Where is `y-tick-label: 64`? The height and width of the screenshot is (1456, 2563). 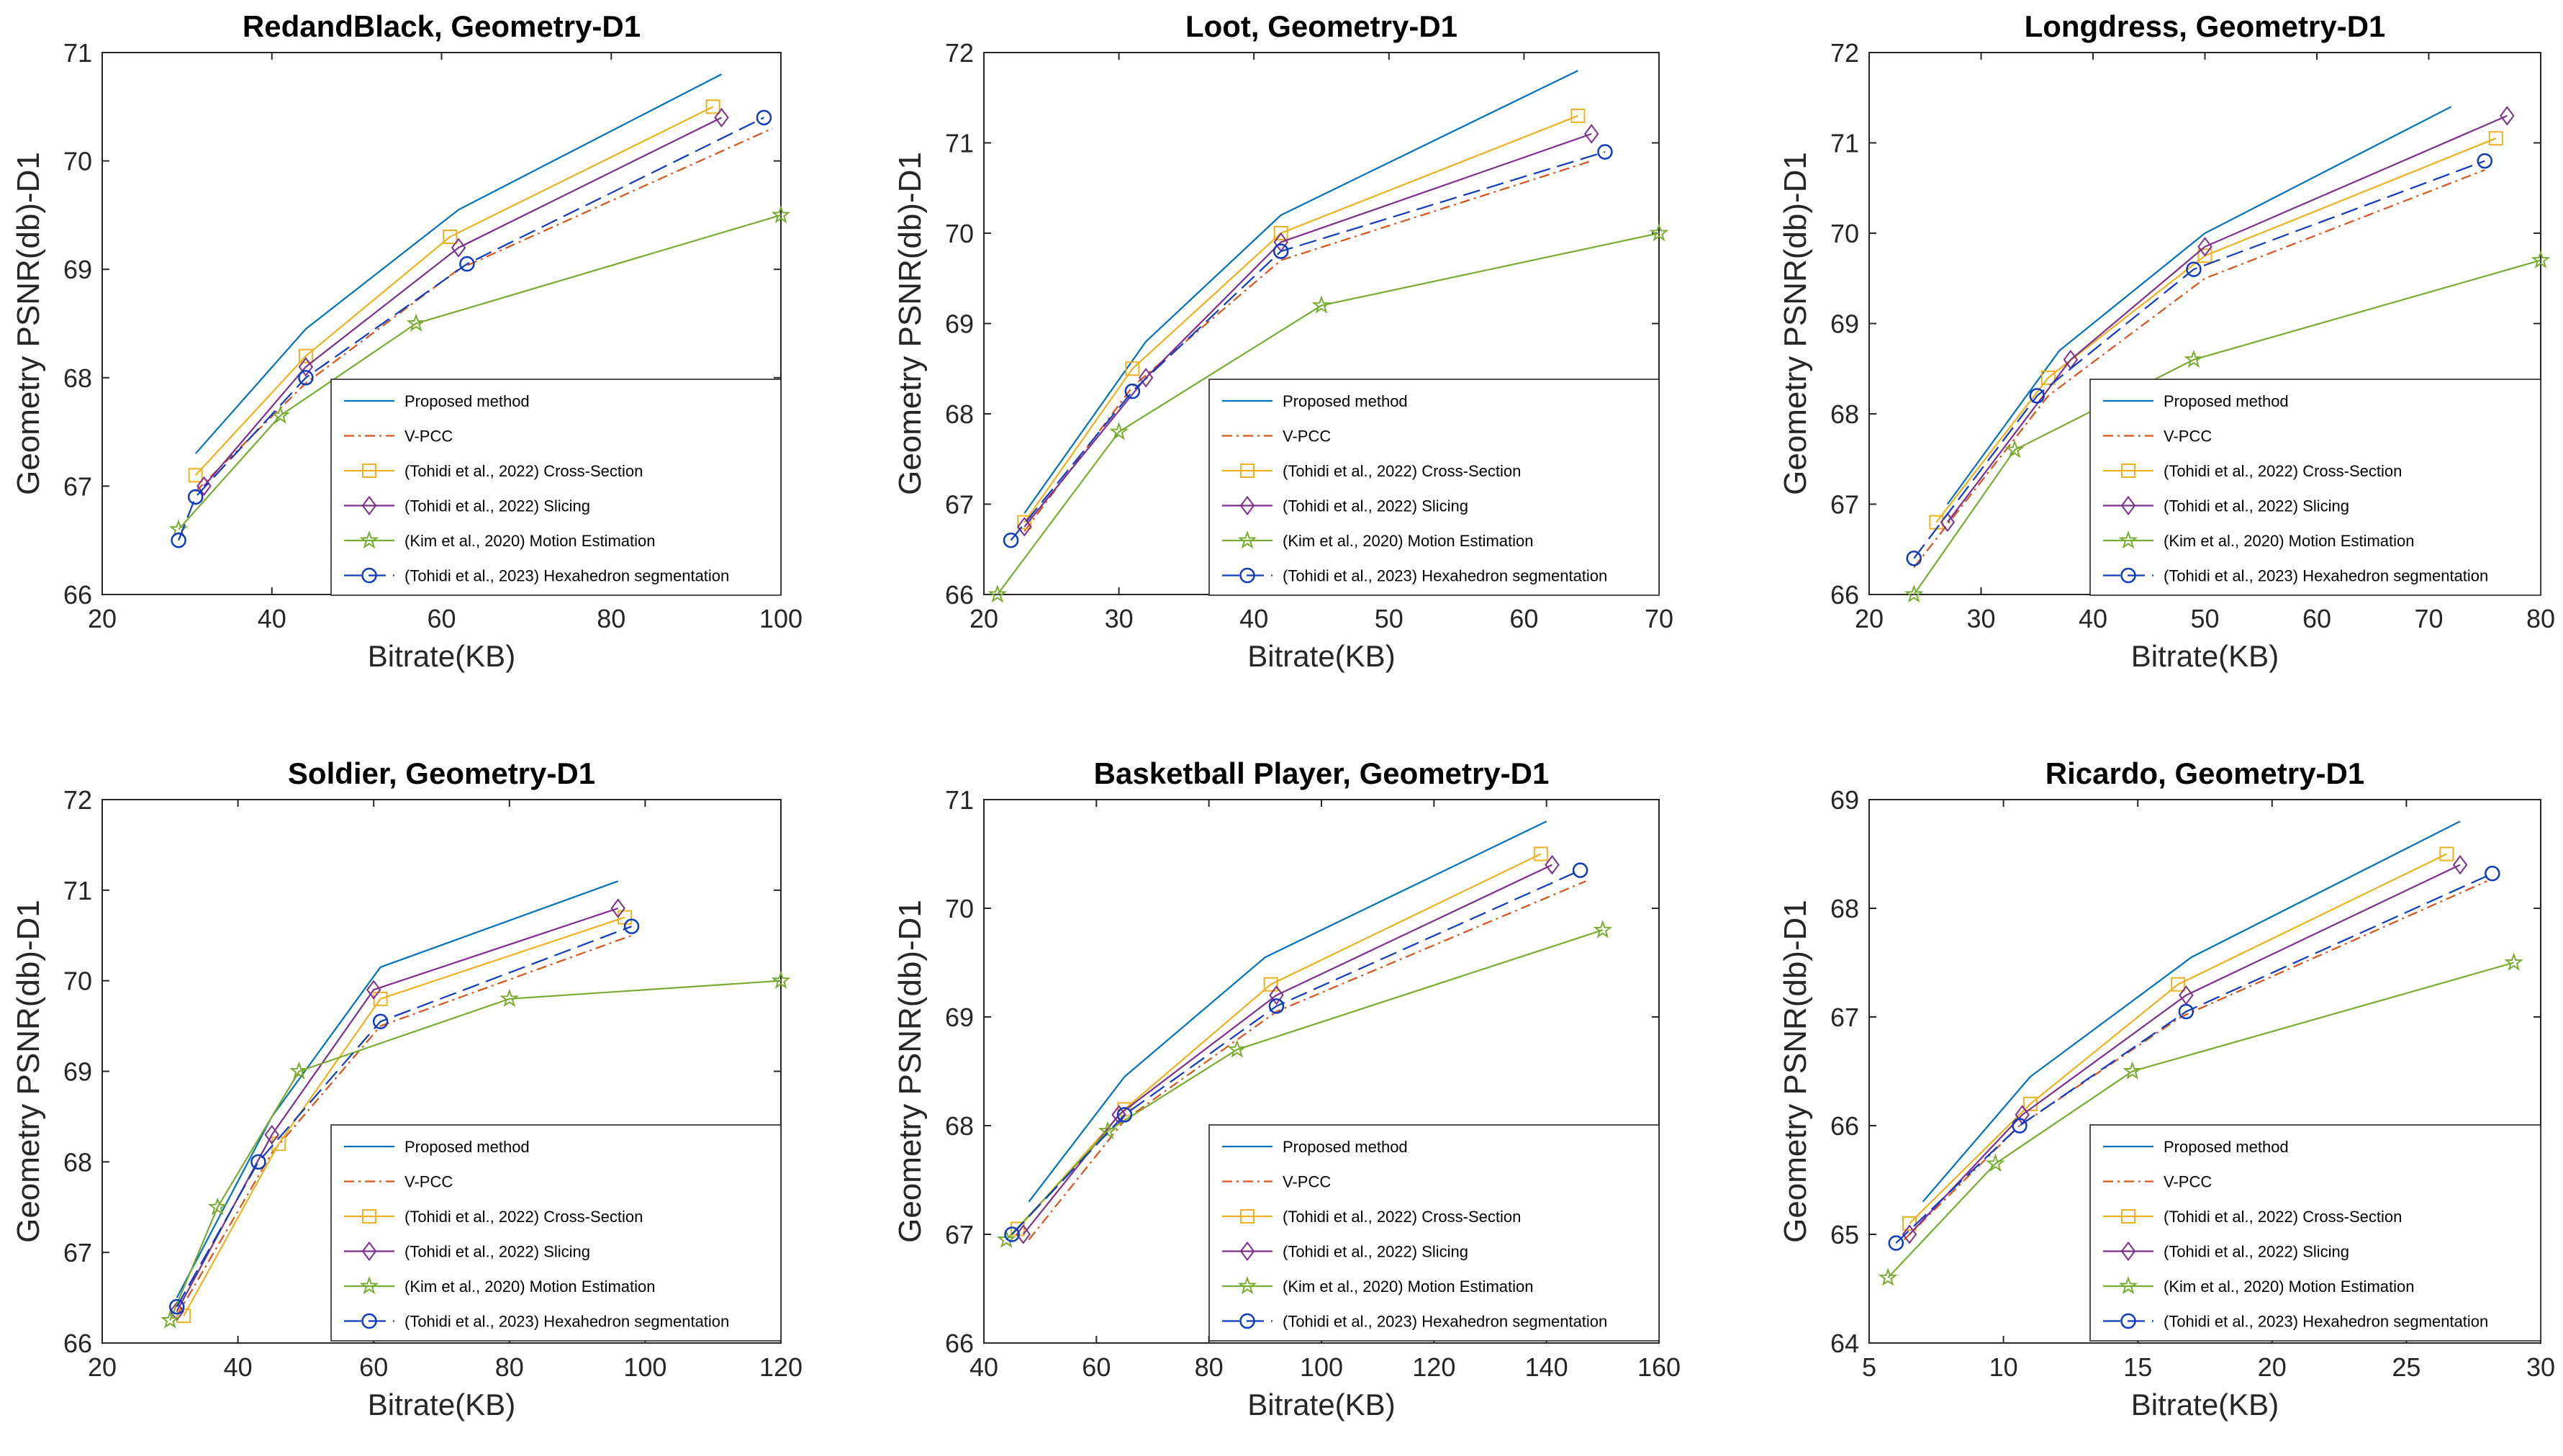 y-tick-label: 64 is located at coordinates (1844, 1343).